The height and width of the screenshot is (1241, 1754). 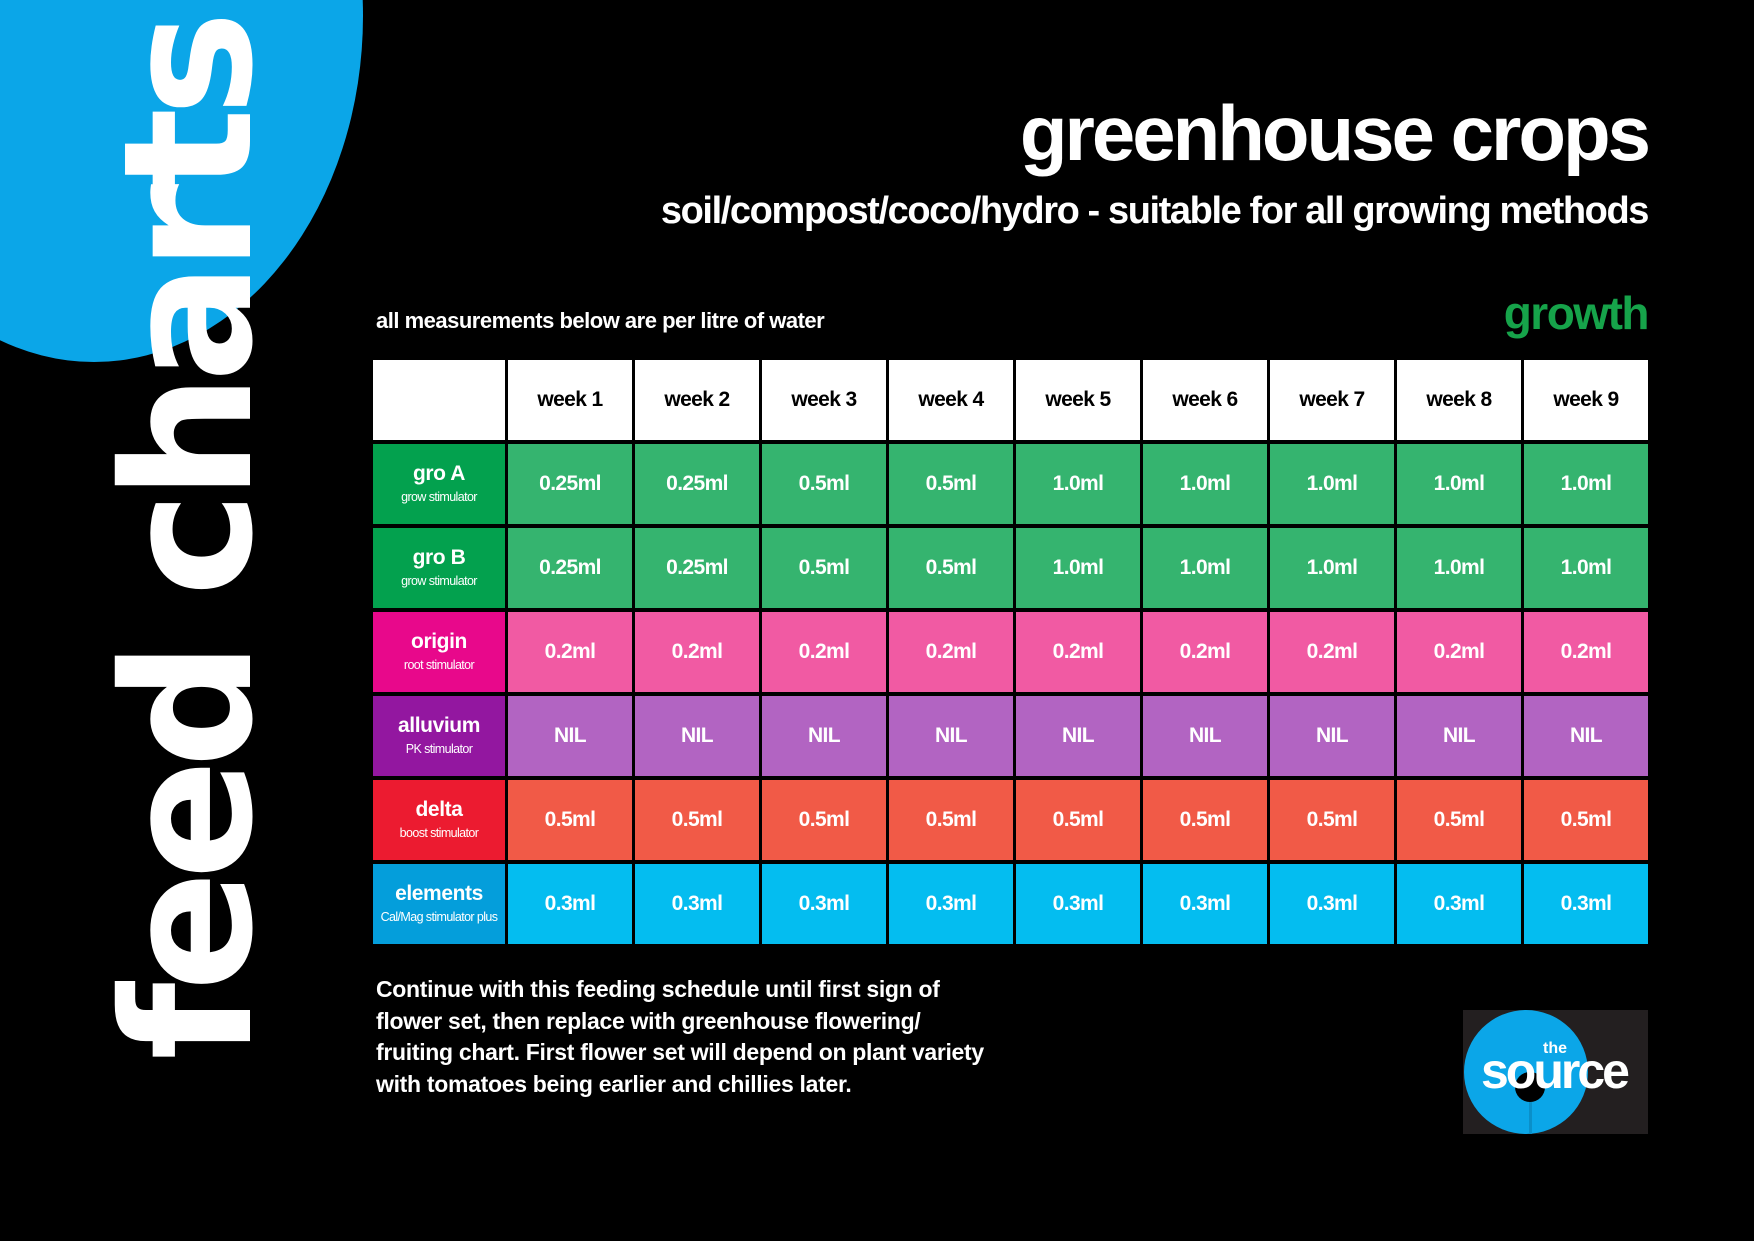 What do you see at coordinates (439, 557) in the screenshot?
I see `product-name: gro B` at bounding box center [439, 557].